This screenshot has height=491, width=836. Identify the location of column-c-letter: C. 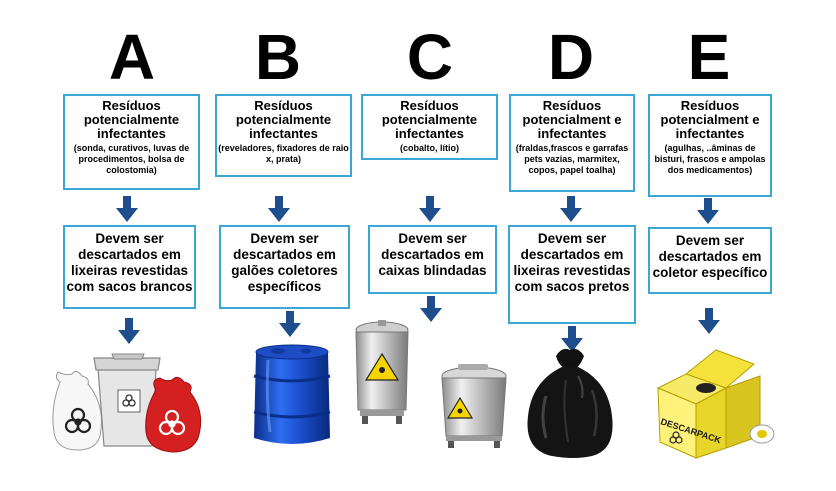
(430, 57).